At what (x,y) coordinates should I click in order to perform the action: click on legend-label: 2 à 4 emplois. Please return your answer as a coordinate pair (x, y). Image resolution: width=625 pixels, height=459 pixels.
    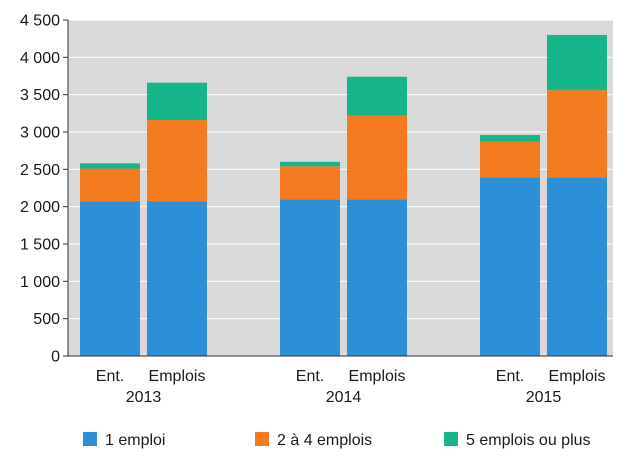
    Looking at the image, I should click on (324, 440).